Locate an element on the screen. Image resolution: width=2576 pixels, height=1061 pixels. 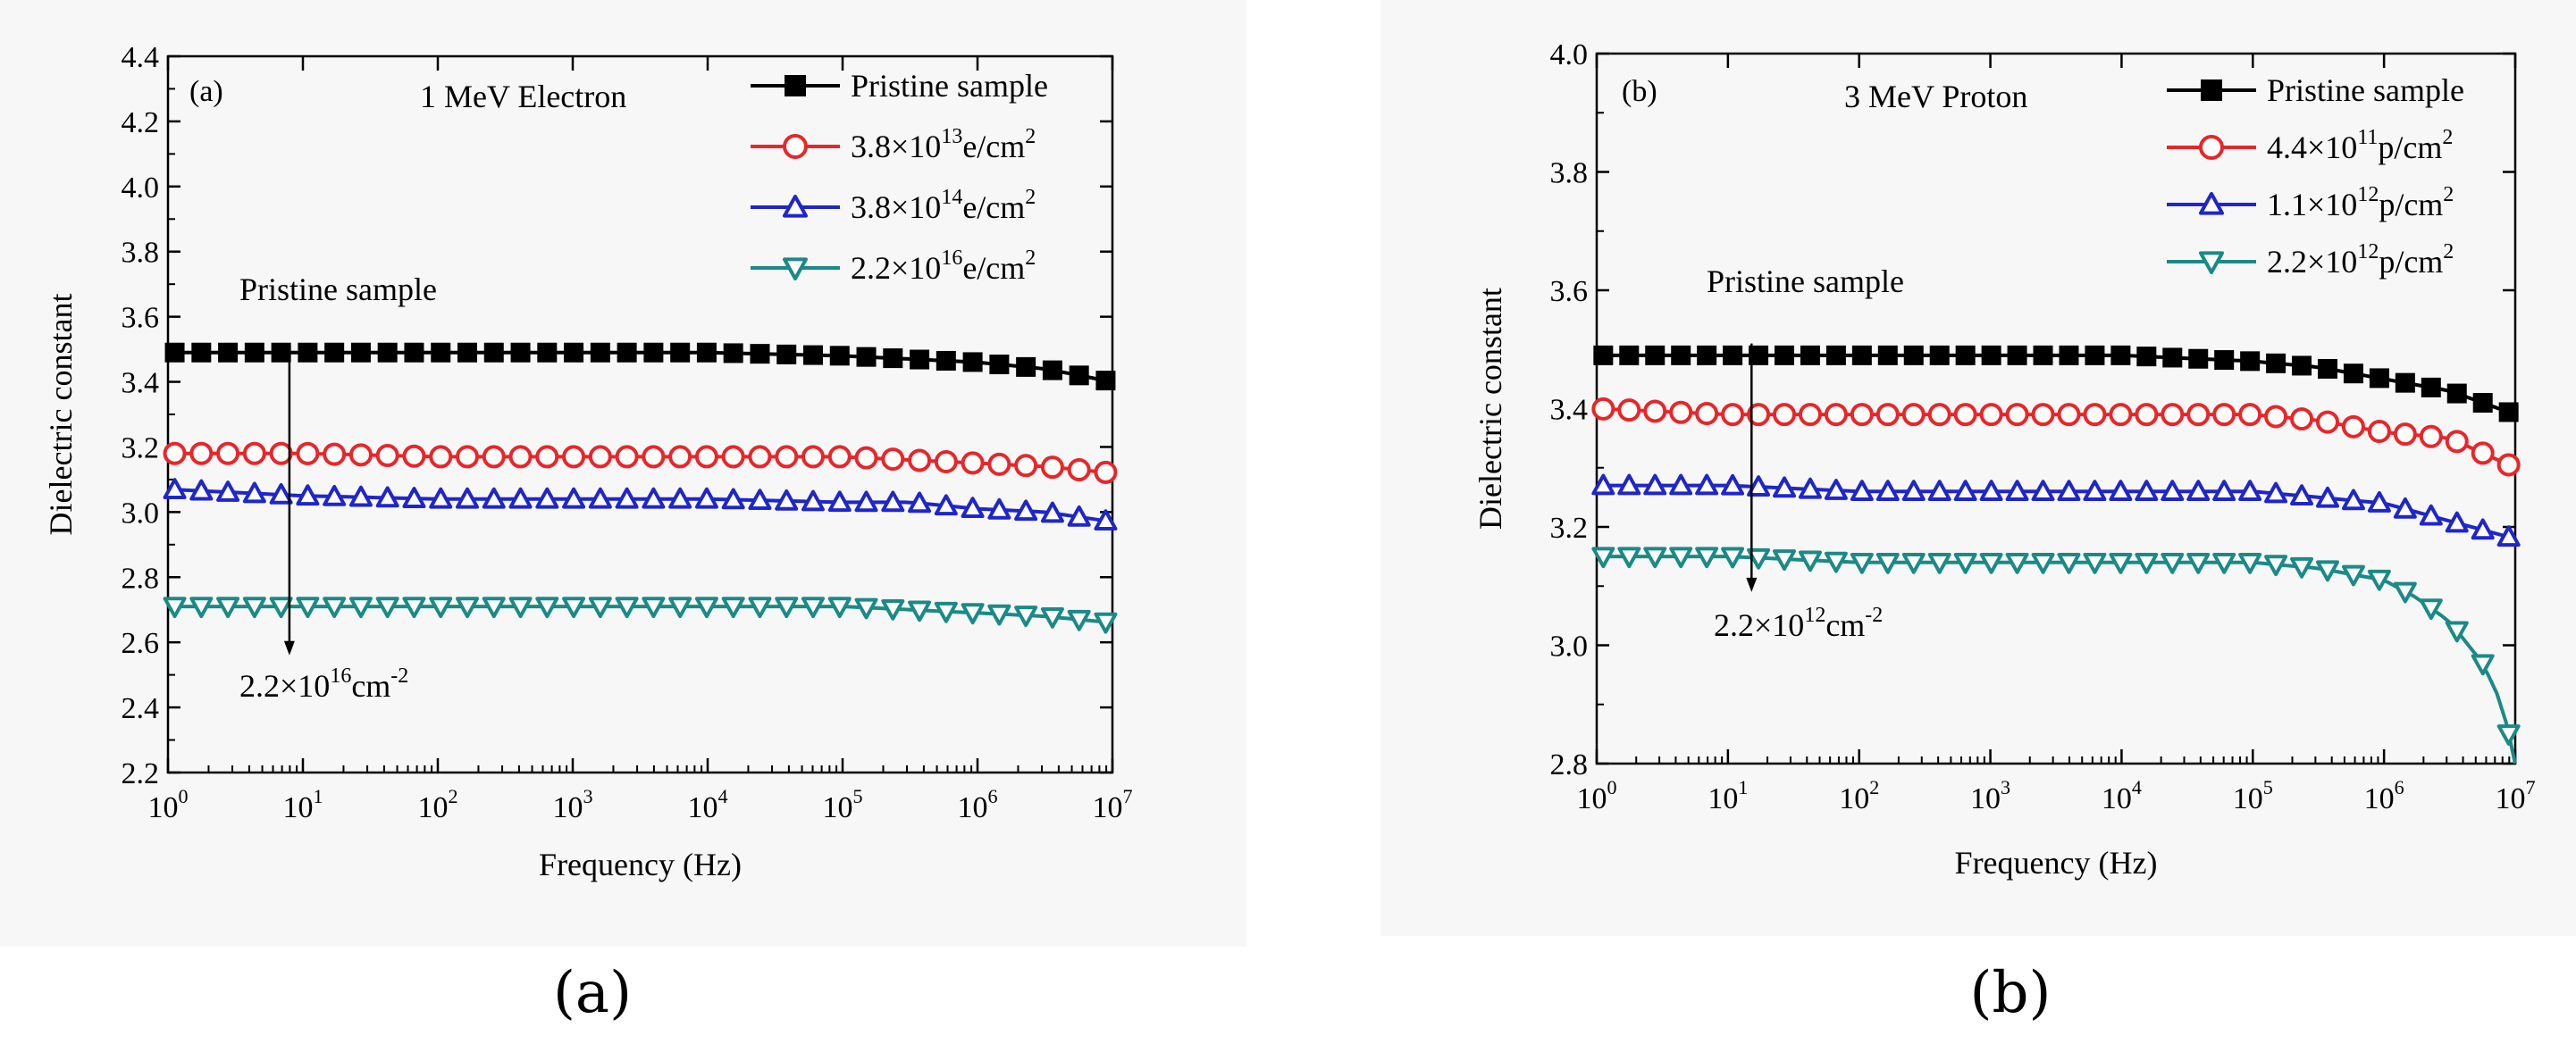
panel-b-legend-entry: 2.2×1012p/cm2 is located at coordinates (2310, 260).